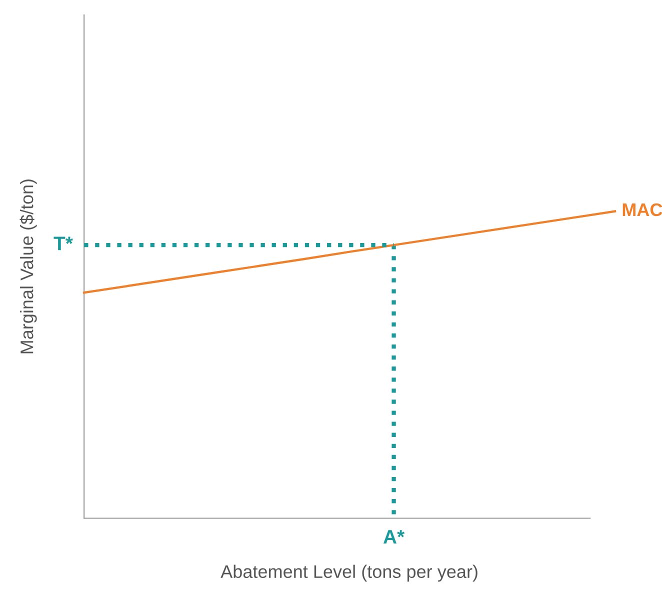  Describe the element at coordinates (28, 267) in the screenshot. I see `y-axis-title: Marginal Value ($/ton)` at that location.